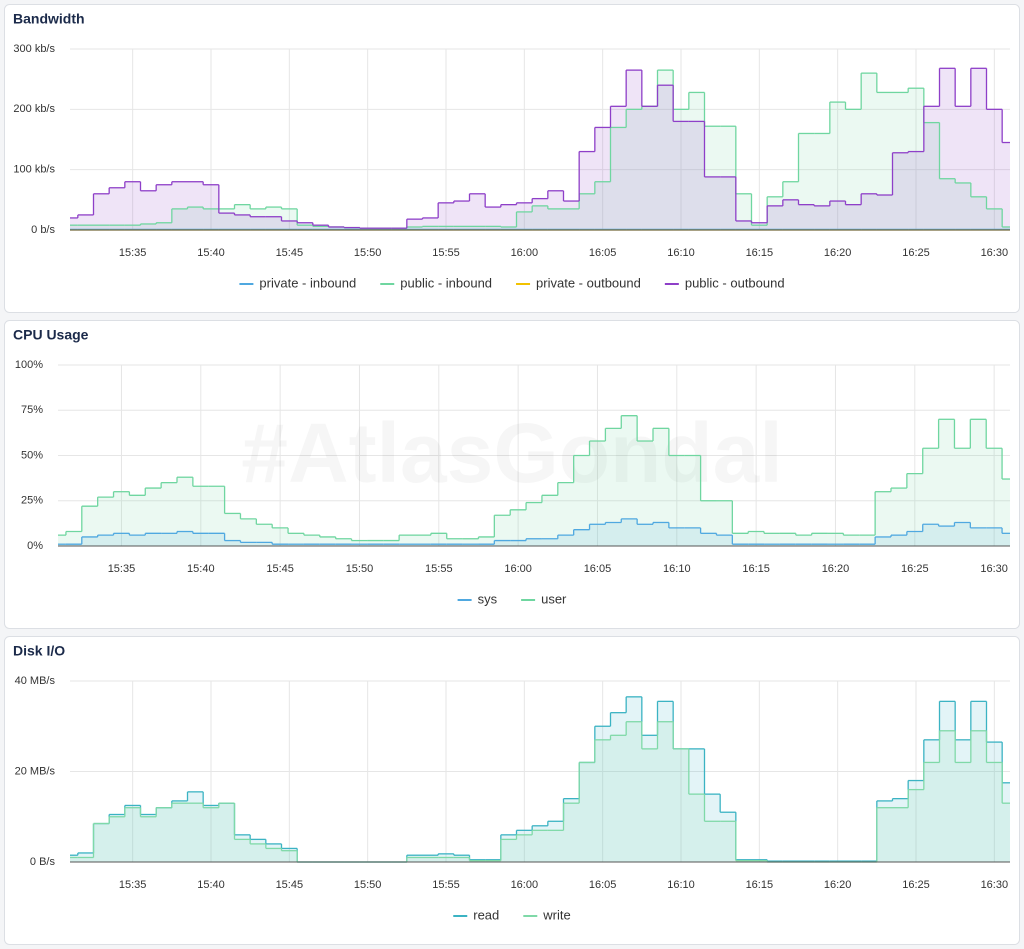 This screenshot has height=949, width=1024. What do you see at coordinates (39, 651) in the screenshot?
I see `chart-title: Disk I/O` at bounding box center [39, 651].